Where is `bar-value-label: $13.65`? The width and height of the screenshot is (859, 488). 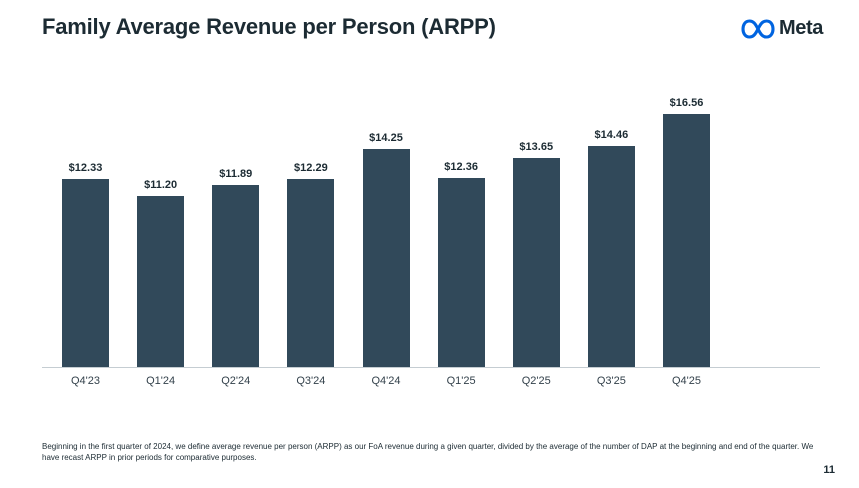 bar-value-label: $13.65 is located at coordinates (536, 147).